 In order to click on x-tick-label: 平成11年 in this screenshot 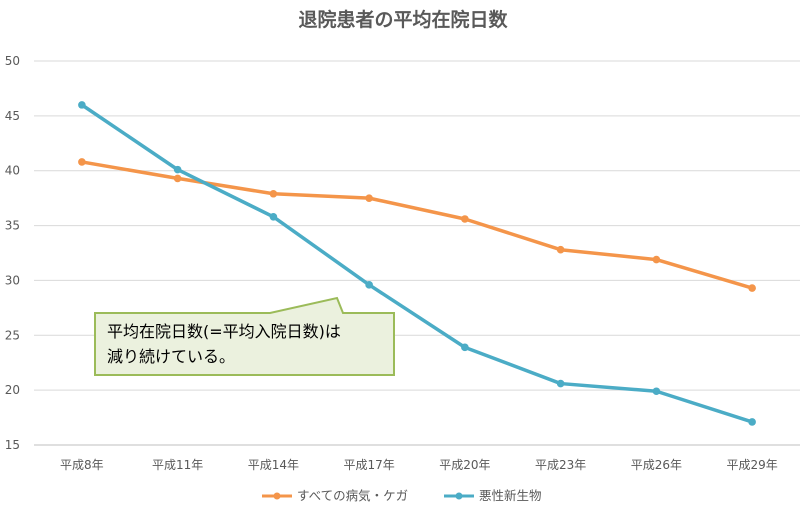, I will do `click(177, 465)`.